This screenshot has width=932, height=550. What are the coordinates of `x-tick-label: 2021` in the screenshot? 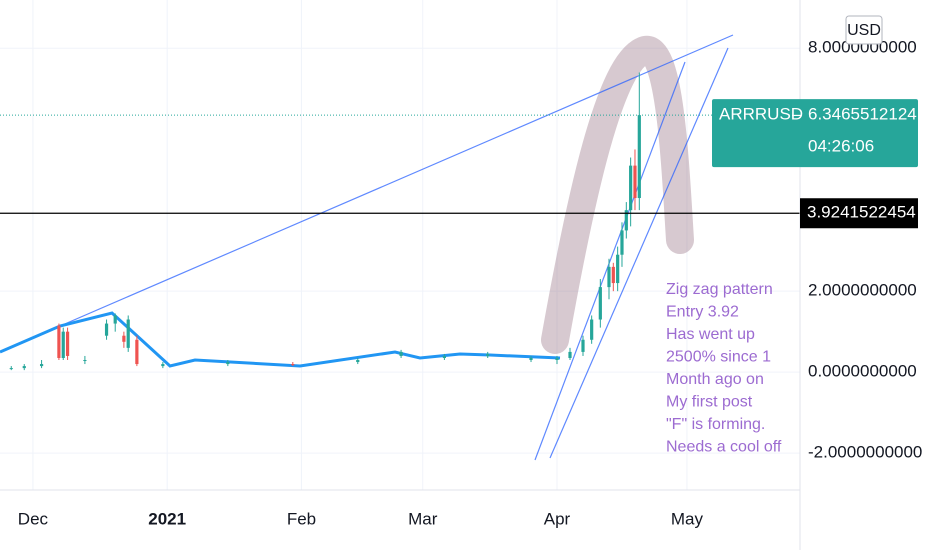 It's located at (167, 518).